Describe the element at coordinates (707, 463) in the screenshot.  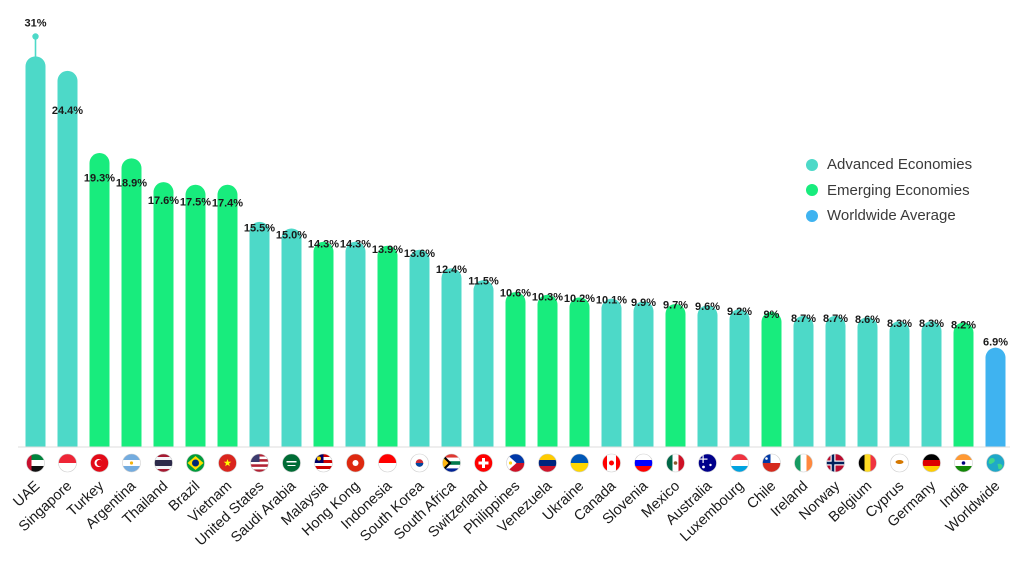
I see `australia-flag-icon` at that location.